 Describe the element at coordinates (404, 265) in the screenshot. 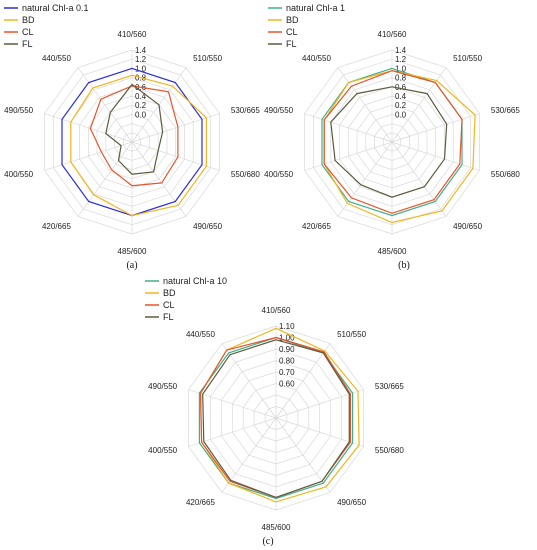

I see `panel-label: (b)` at that location.